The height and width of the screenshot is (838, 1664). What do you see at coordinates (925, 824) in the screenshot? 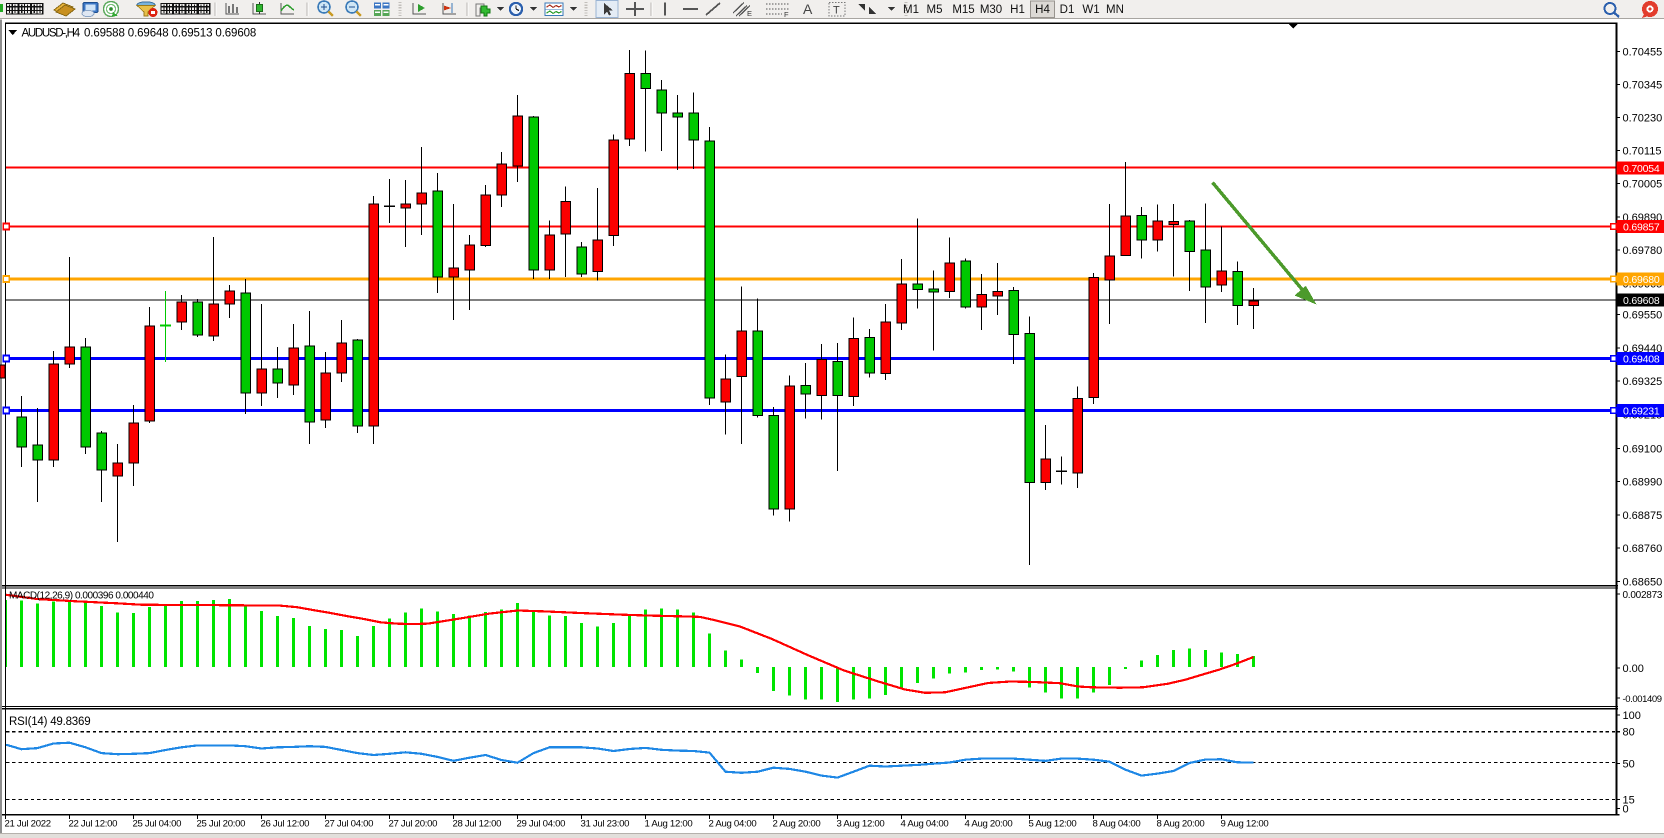
I see `svg-text: 4 Aug 04:00` at bounding box center [925, 824].